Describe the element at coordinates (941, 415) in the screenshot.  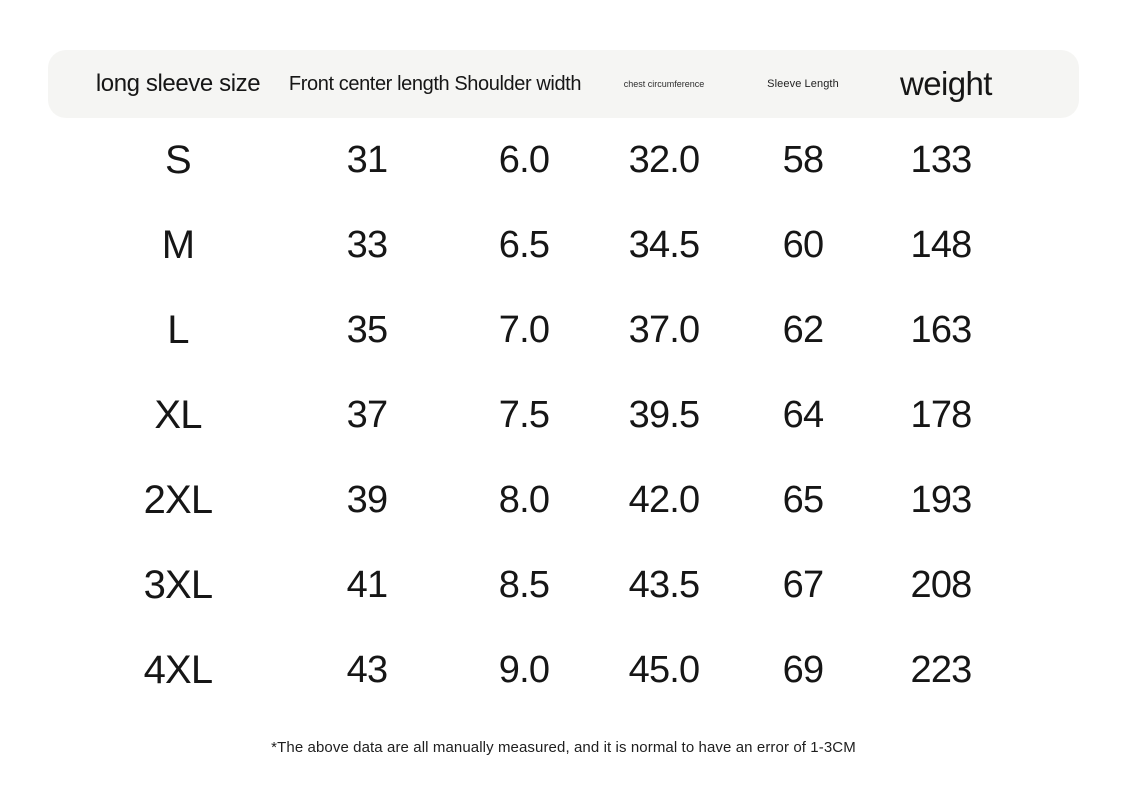
I see `value-cell: 178` at that location.